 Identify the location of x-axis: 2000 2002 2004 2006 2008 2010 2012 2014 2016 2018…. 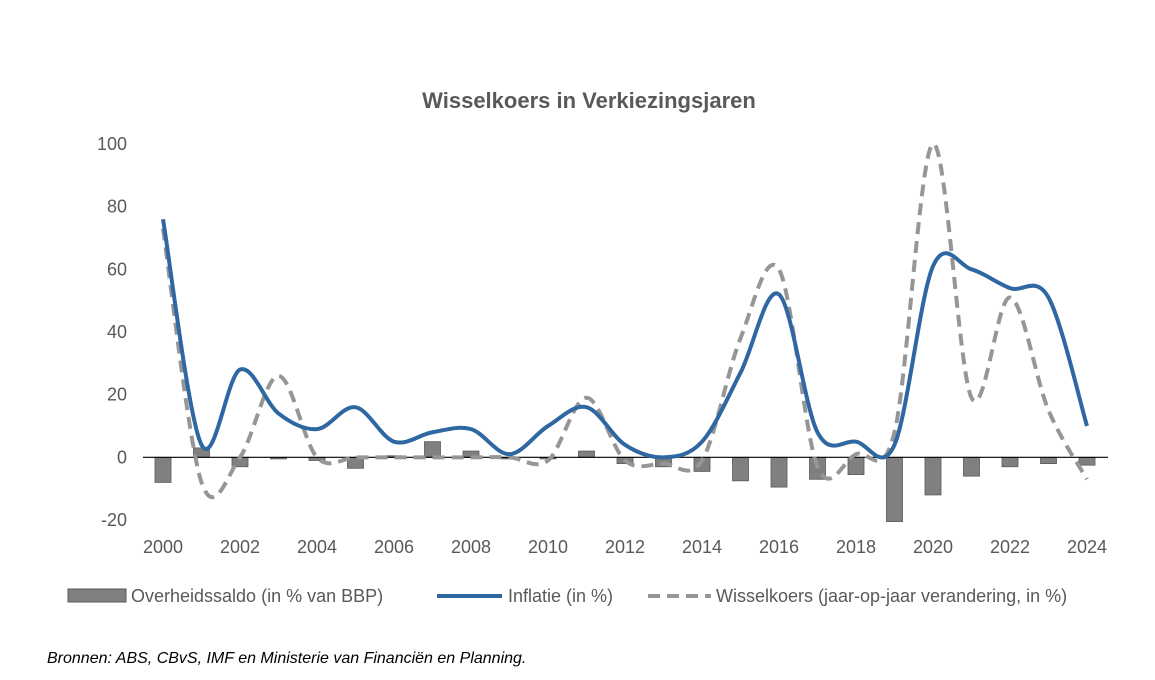
(625, 547).